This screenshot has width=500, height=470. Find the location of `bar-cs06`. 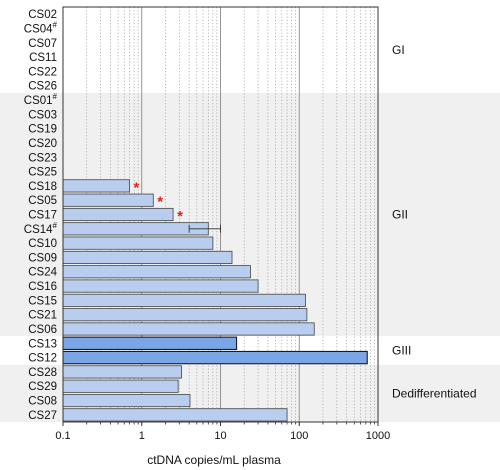

bar-cs06 is located at coordinates (188, 329).